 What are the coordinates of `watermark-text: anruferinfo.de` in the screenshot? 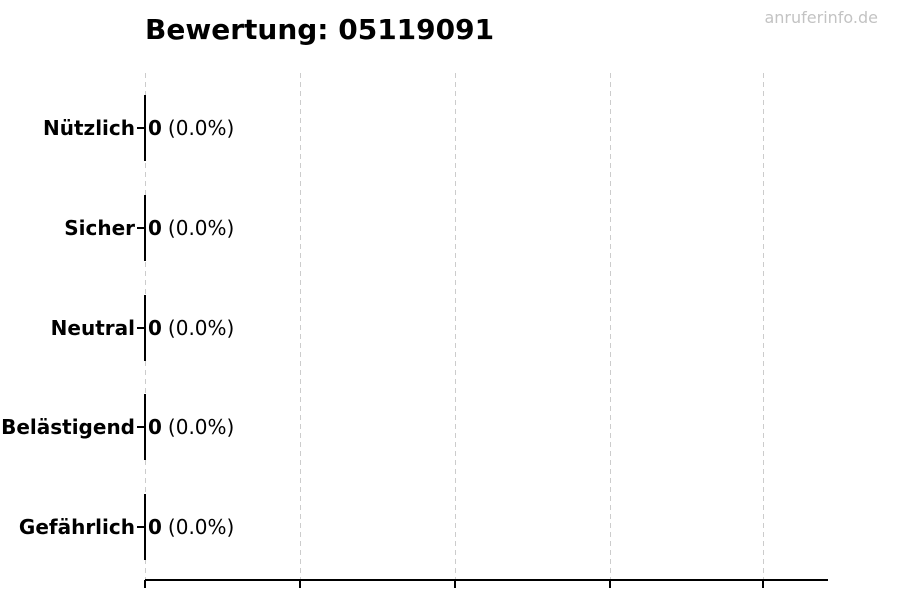 It's located at (821, 17).